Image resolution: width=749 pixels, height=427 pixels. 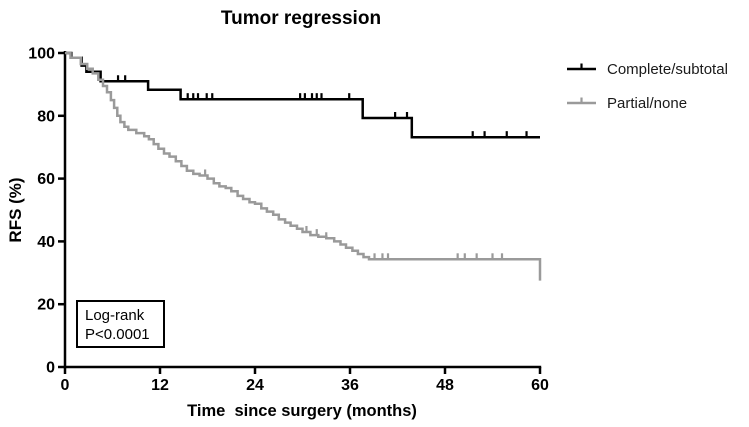 I want to click on legend-label-complete-subtotal: Complete/subtotal, so click(x=667, y=69).